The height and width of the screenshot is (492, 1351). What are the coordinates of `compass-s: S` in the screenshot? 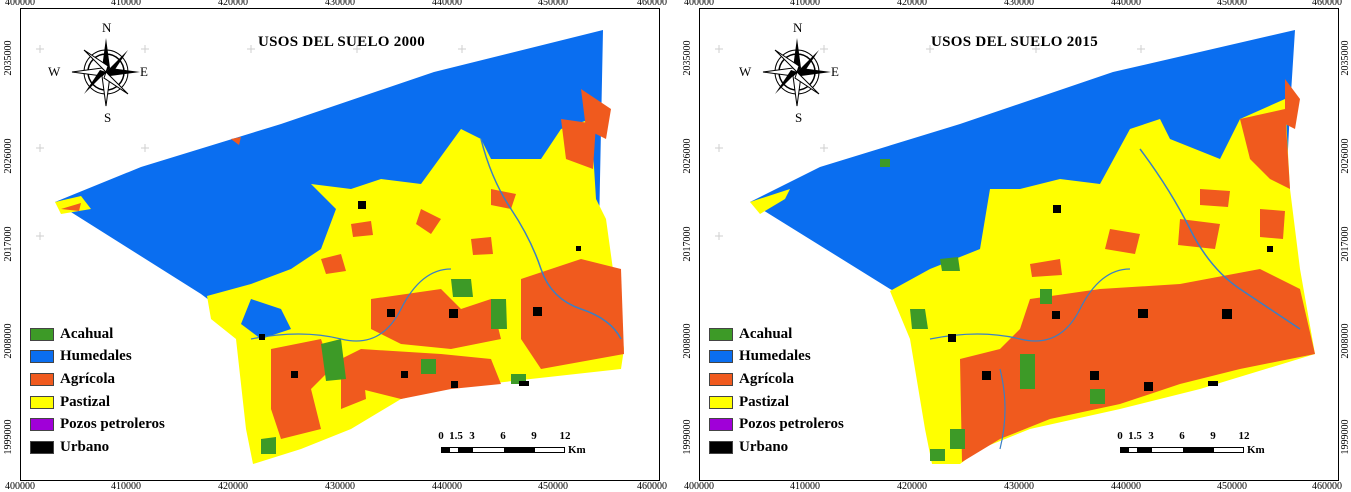 It's located at (108, 117).